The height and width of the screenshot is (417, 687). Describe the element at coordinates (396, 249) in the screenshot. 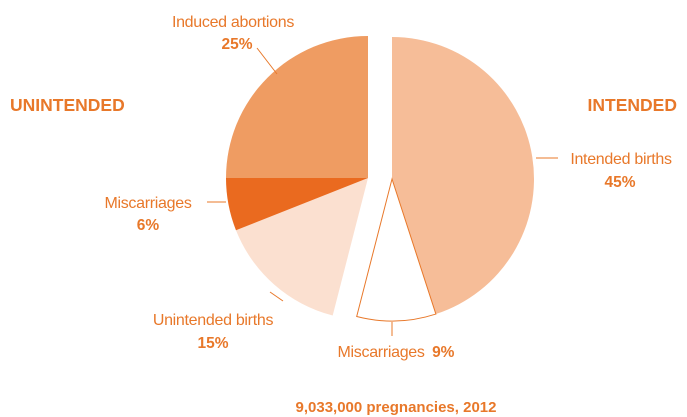

I see `pie-slice-miscarriages-intended` at that location.